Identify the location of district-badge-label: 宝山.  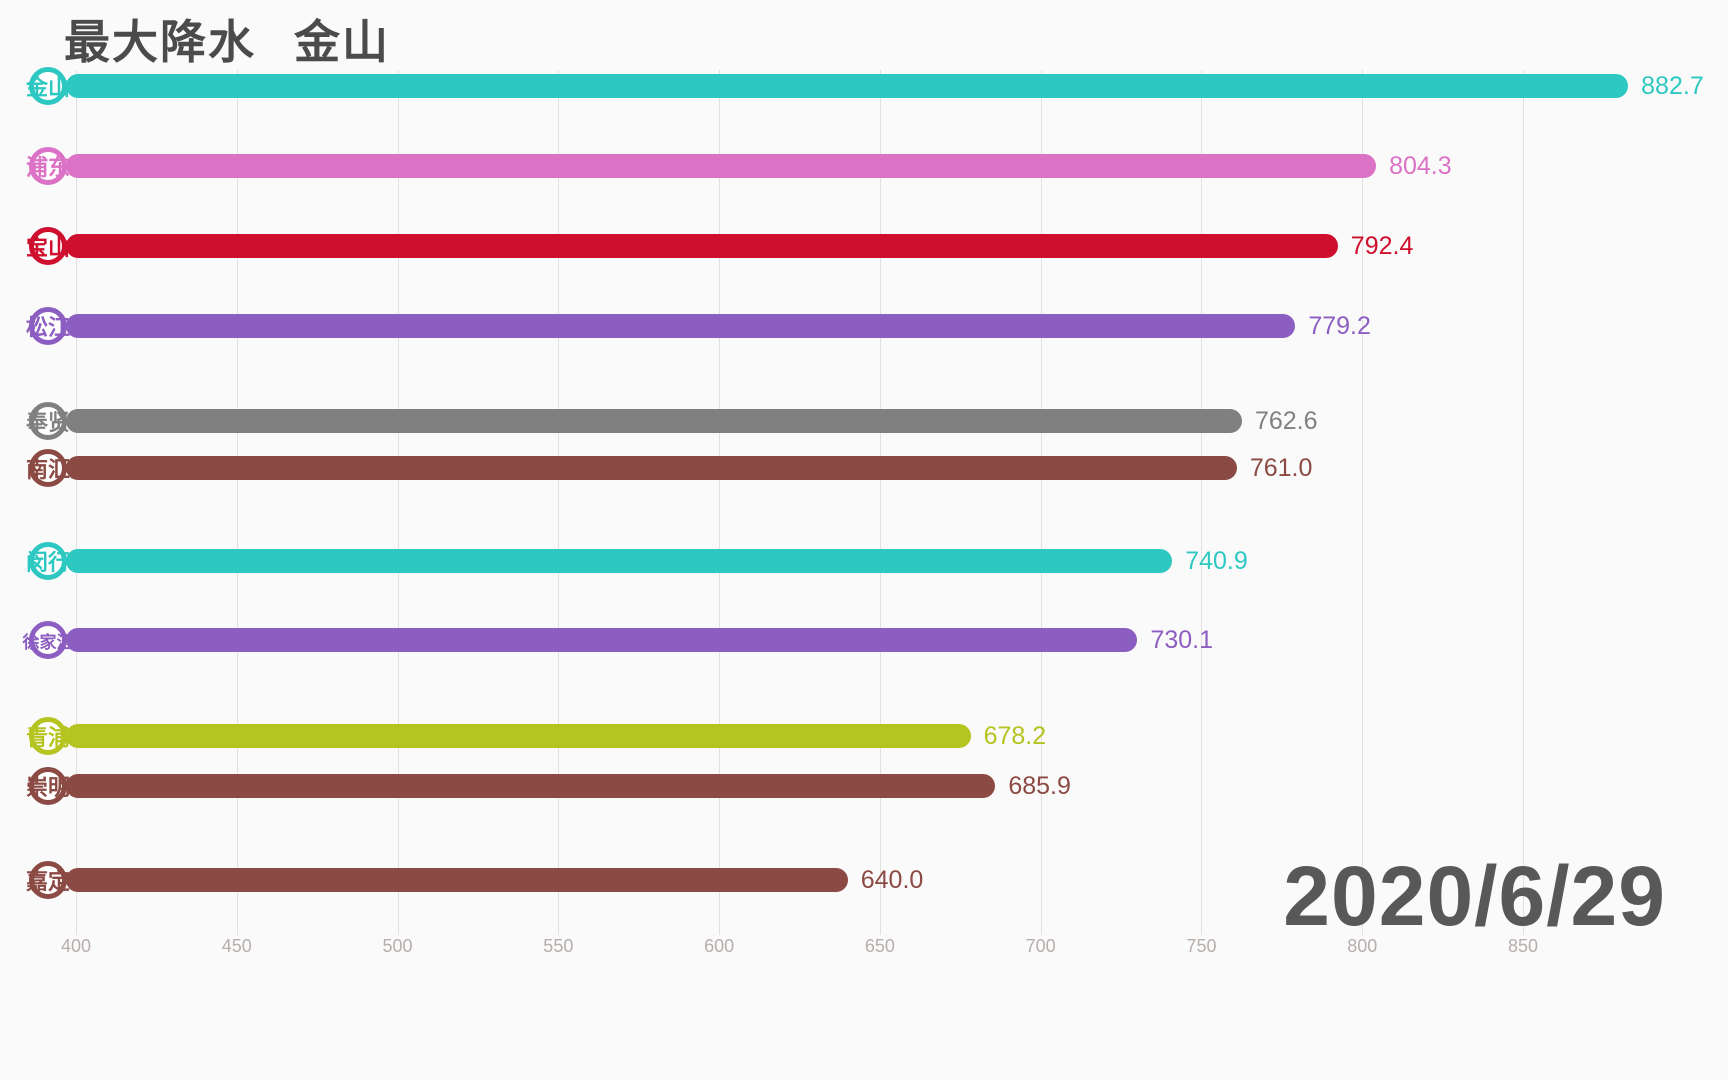
(48, 247).